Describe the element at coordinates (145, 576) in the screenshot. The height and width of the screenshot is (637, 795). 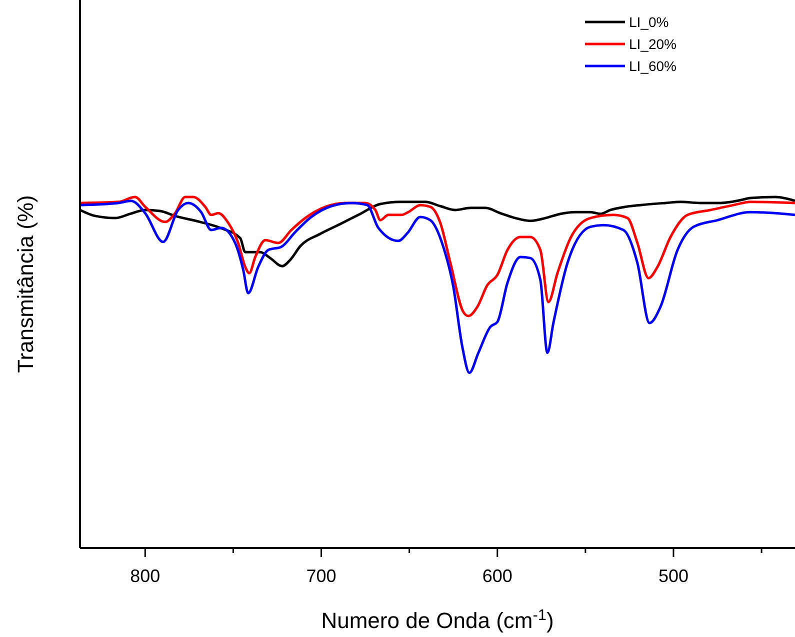
I see `x-tick-label: 800` at that location.